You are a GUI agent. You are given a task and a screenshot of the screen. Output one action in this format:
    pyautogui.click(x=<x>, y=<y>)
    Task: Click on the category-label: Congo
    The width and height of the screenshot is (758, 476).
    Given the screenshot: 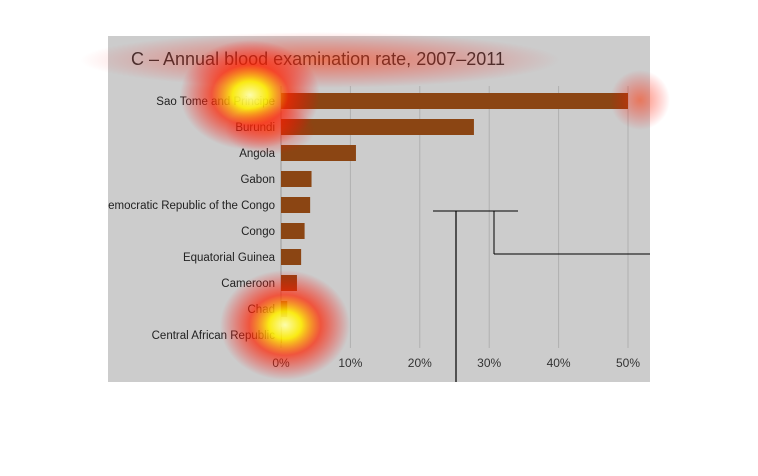 What is the action you would take?
    pyautogui.click(x=258, y=232)
    